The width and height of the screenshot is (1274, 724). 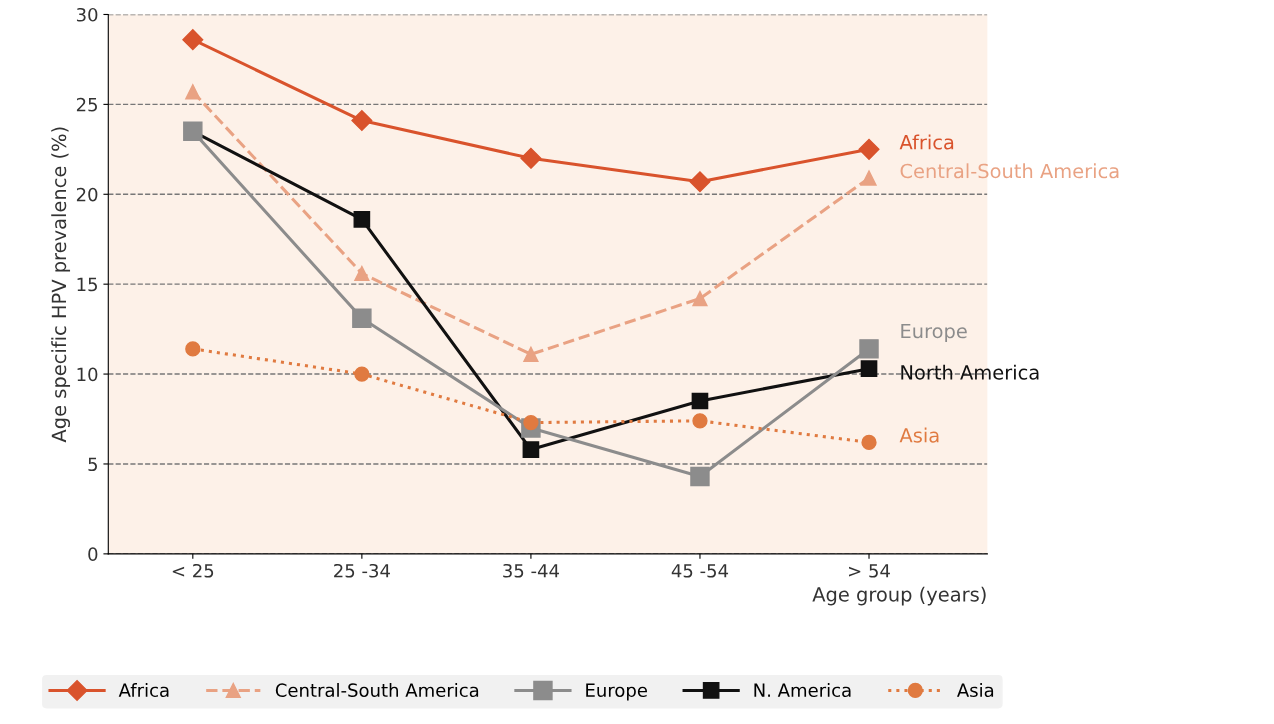 What do you see at coordinates (61, 285) in the screenshot?
I see `y-axis-title: Age specific HPV prevalence (%)` at bounding box center [61, 285].